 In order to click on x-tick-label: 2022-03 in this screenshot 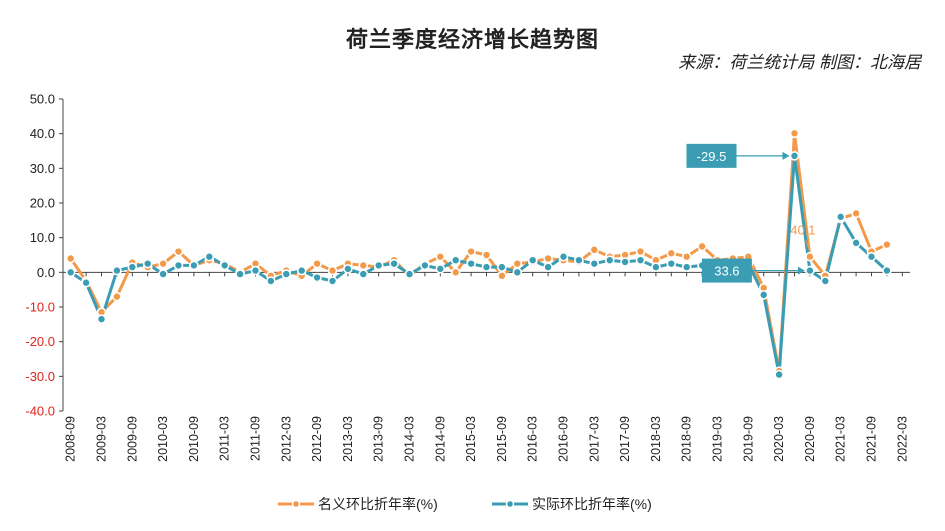, I will do `click(902, 439)`.